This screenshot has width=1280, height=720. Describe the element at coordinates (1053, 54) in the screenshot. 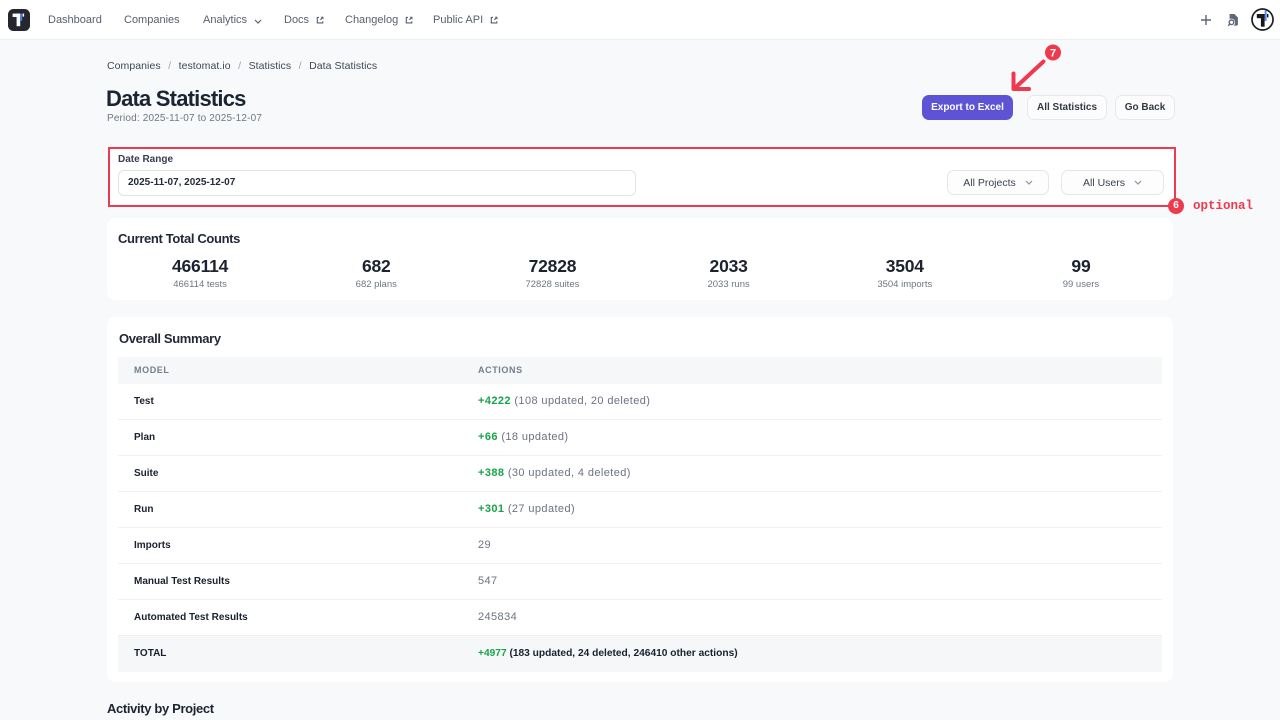

I see `svg-text: 7` at that location.